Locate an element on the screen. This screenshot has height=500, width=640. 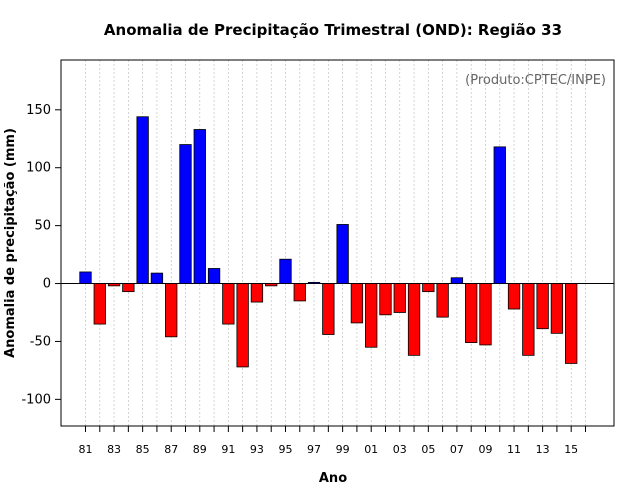
x-tick-label: 01 is located at coordinates (371, 449).